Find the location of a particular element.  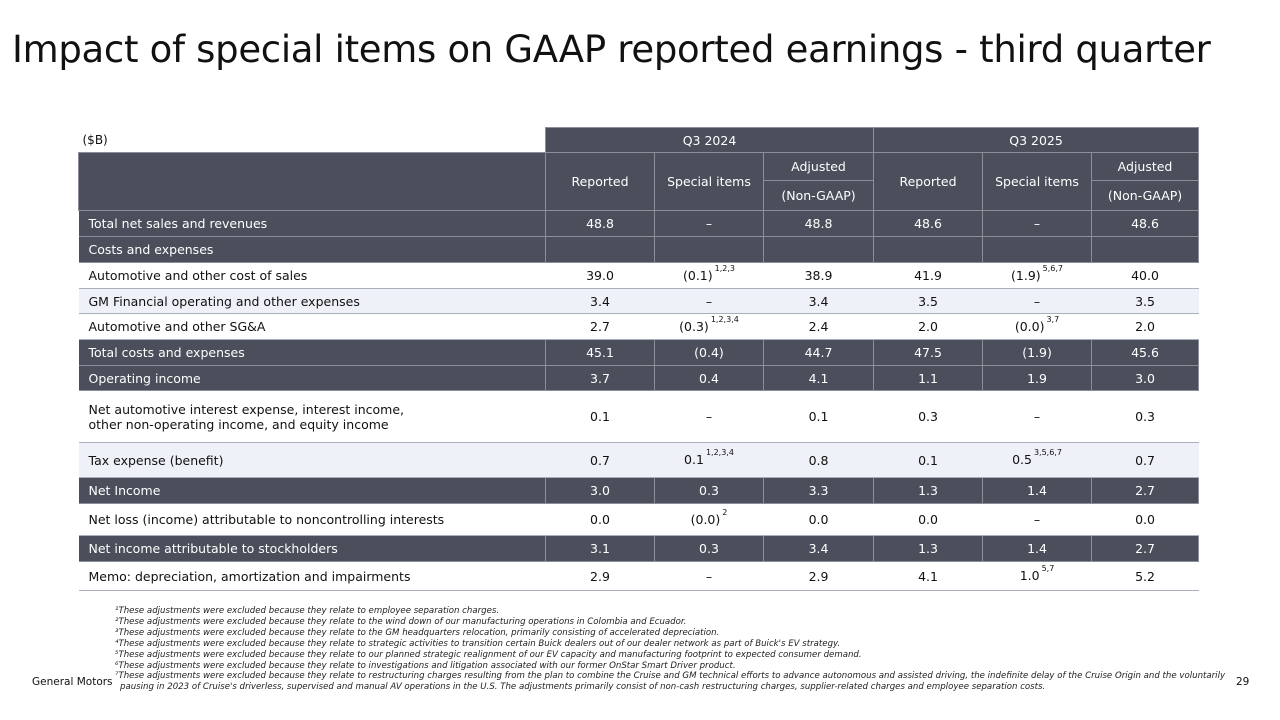

value: 0.3 is located at coordinates (928, 416).